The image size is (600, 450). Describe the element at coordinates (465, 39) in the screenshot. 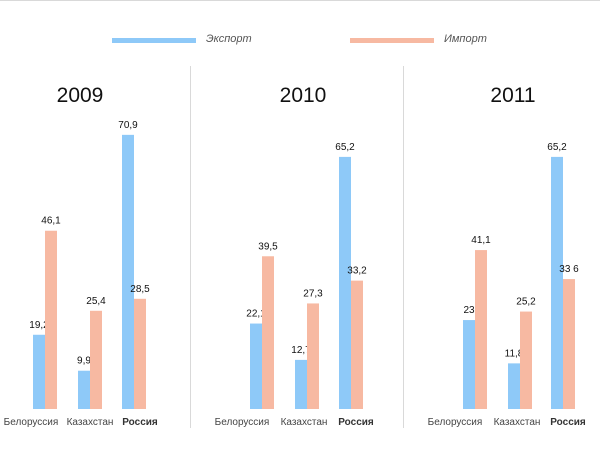

I see `legend-label-import: Импорт` at that location.